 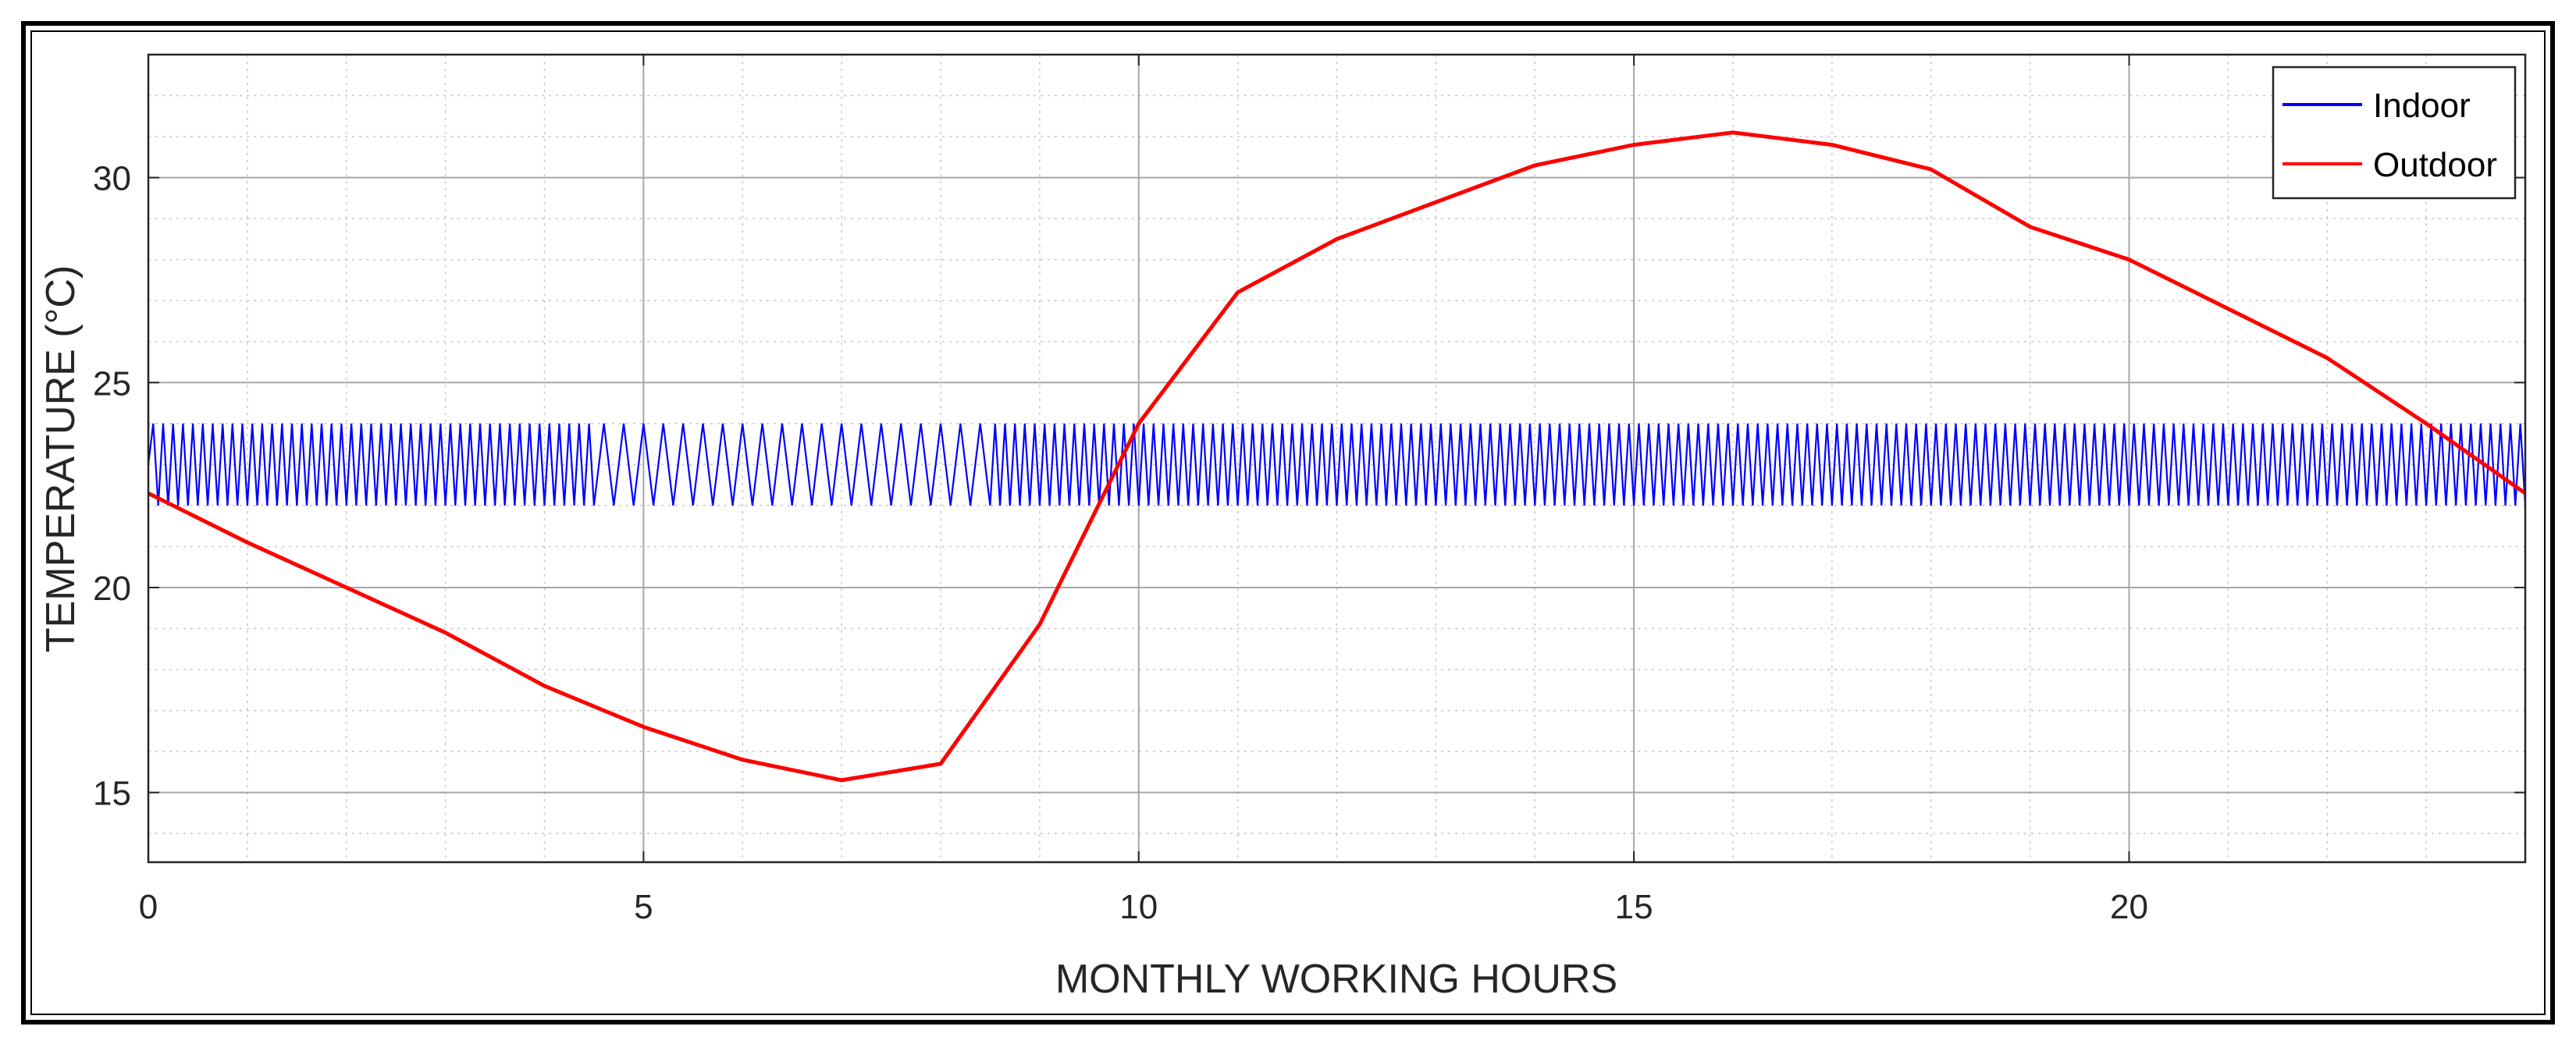 I want to click on x-tick-label: 20, so click(x=2129, y=907).